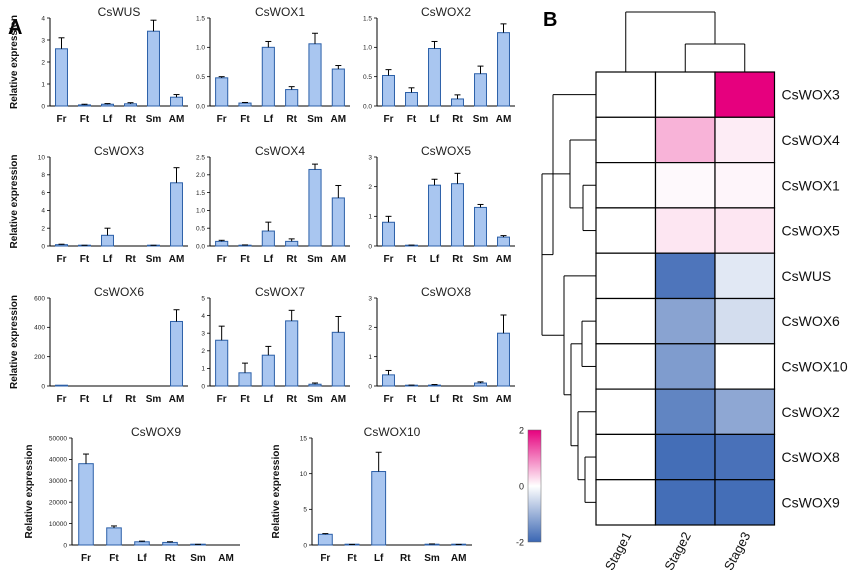  Describe the element at coordinates (807, 276) in the screenshot. I see `row-label: CsWUS` at that location.